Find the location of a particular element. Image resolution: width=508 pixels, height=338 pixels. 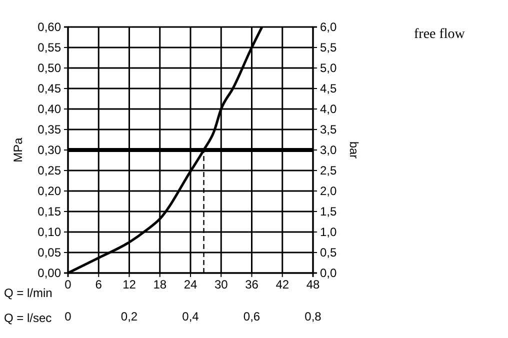

x-tick-label: 0 is located at coordinates (68, 285).